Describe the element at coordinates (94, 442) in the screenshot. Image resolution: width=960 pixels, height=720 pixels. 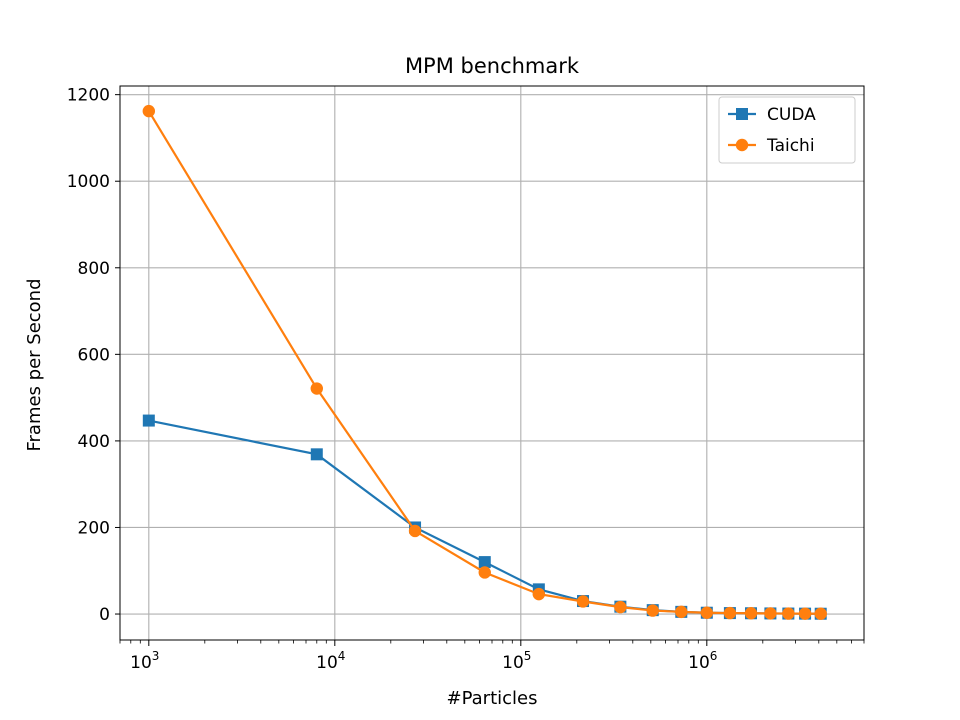
I see `y-tick-label: 400` at that location.